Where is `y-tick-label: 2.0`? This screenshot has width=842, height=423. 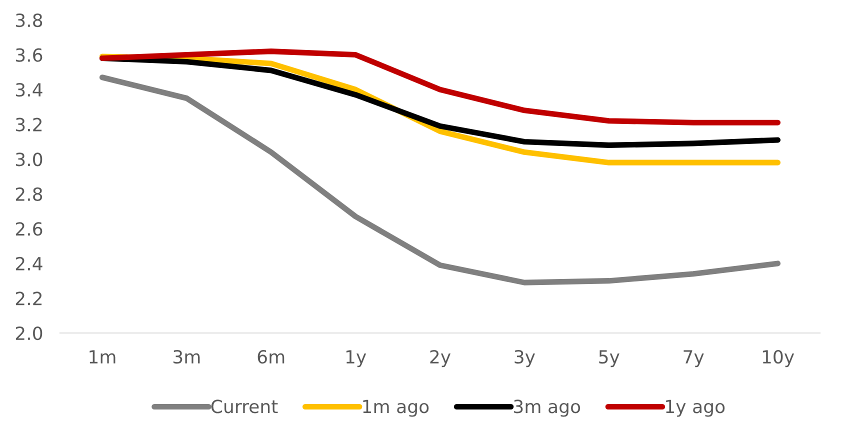
y-tick-label: 2.0 is located at coordinates (29, 333).